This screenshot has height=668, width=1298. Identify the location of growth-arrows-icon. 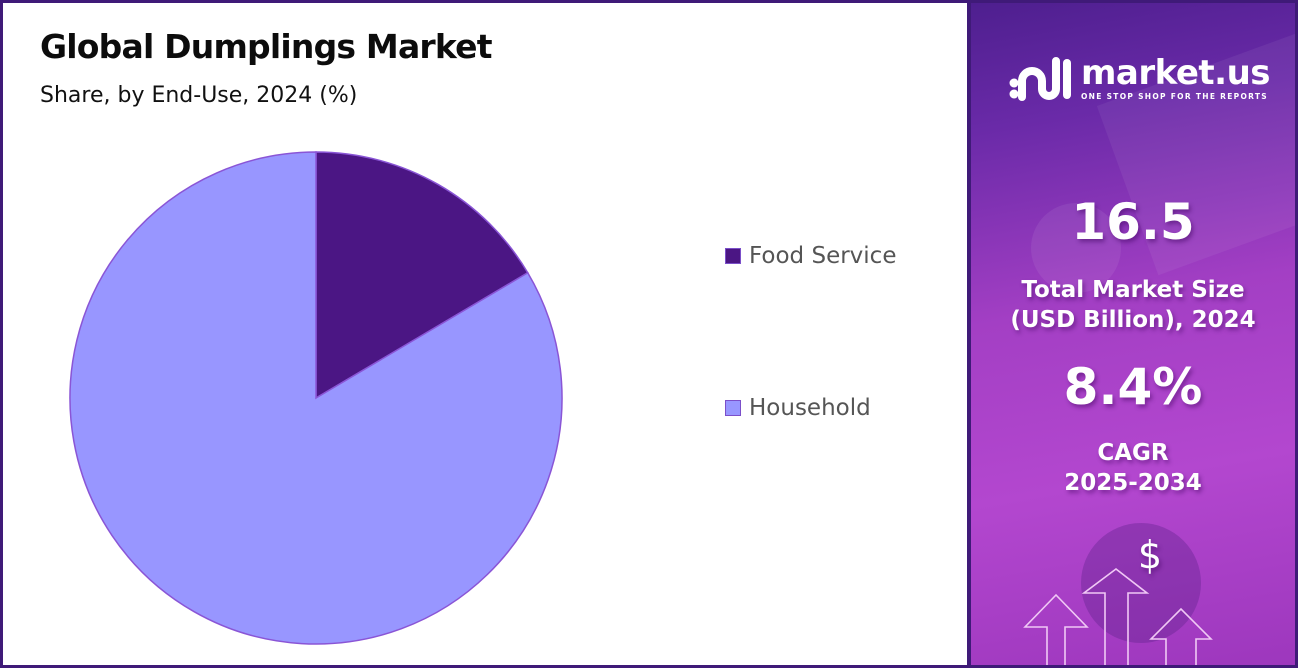
(1118, 616).